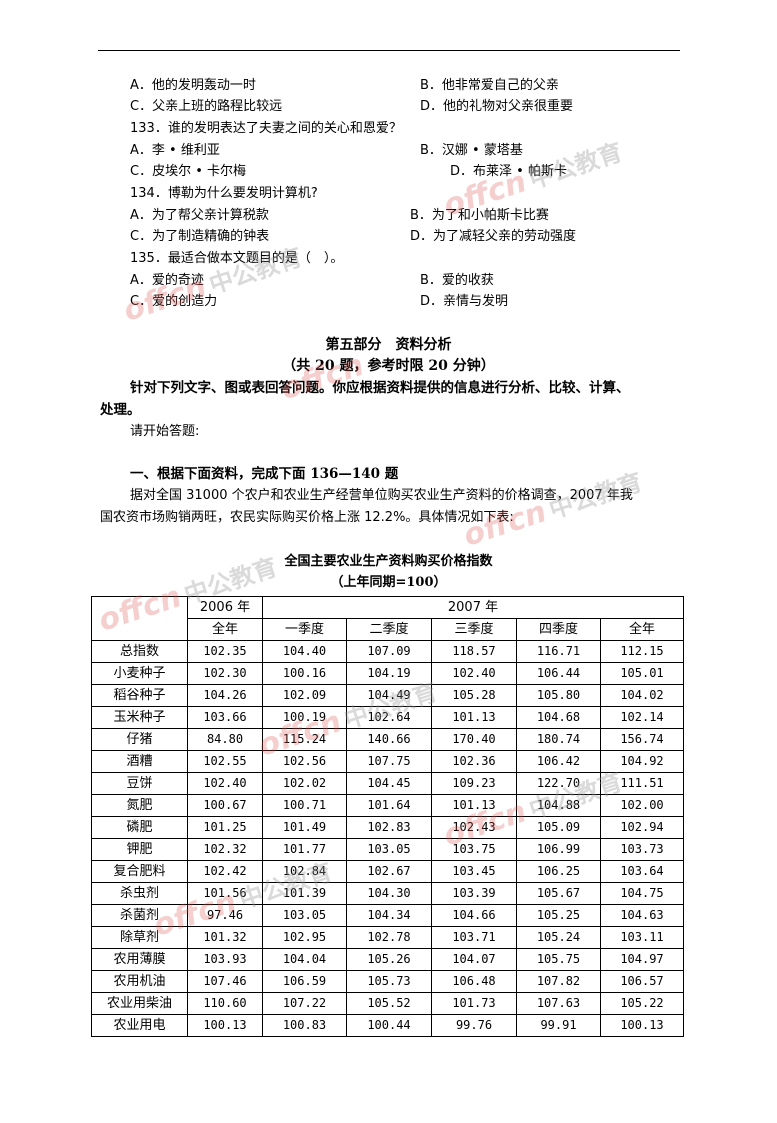  Describe the element at coordinates (225, 915) in the screenshot. I see `value-cell: 97.46` at that location.